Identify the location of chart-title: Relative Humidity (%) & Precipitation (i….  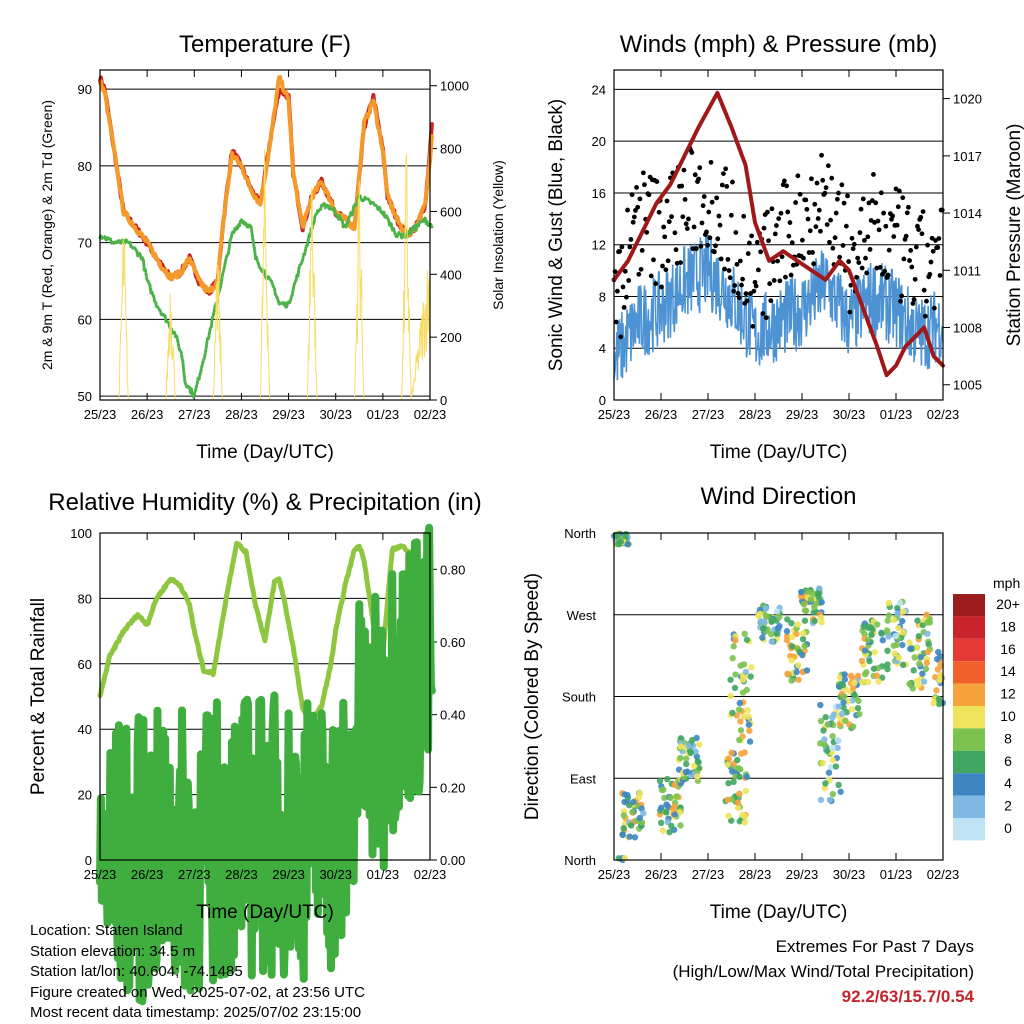
(264, 502).